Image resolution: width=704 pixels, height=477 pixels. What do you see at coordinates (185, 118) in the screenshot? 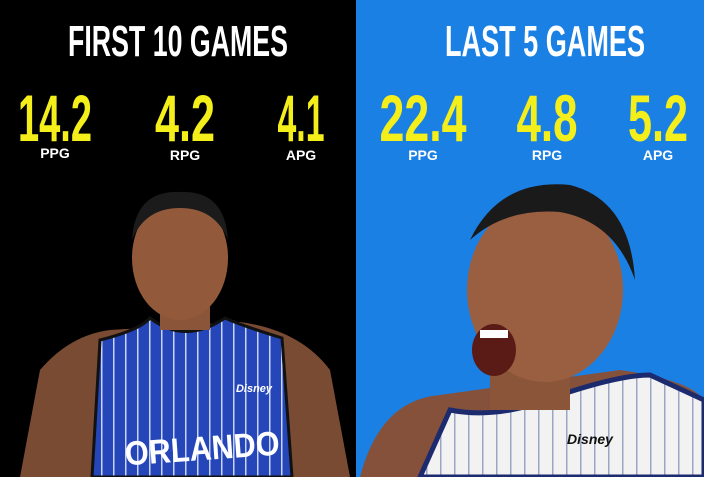
I see `stat-value: 4.2` at bounding box center [185, 118].